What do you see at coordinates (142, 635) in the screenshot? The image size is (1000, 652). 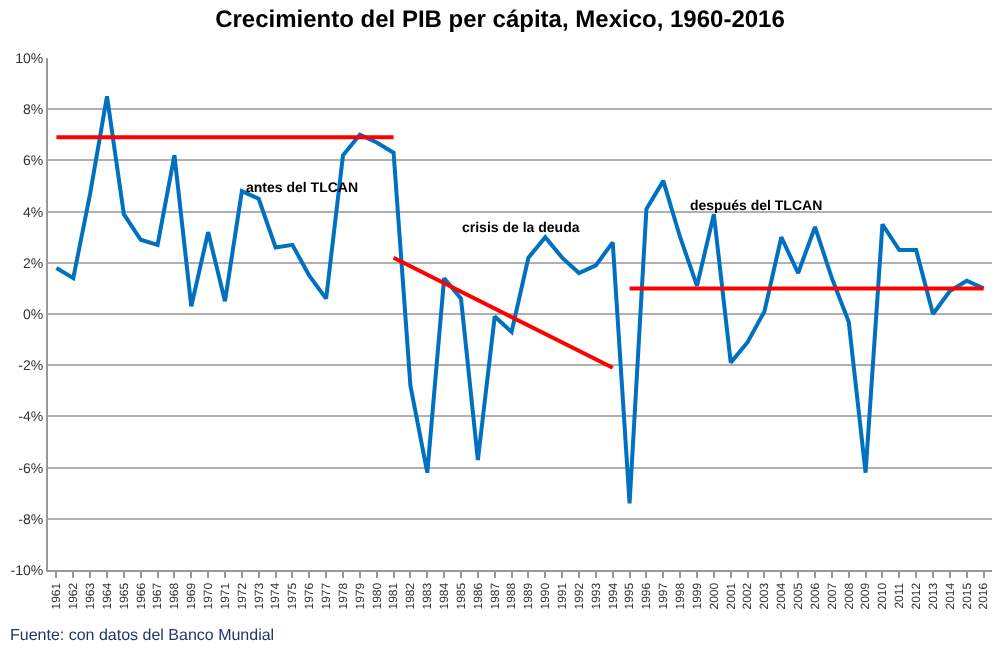 I see `source-note: Fuente: con datos del Banco Mundial` at bounding box center [142, 635].